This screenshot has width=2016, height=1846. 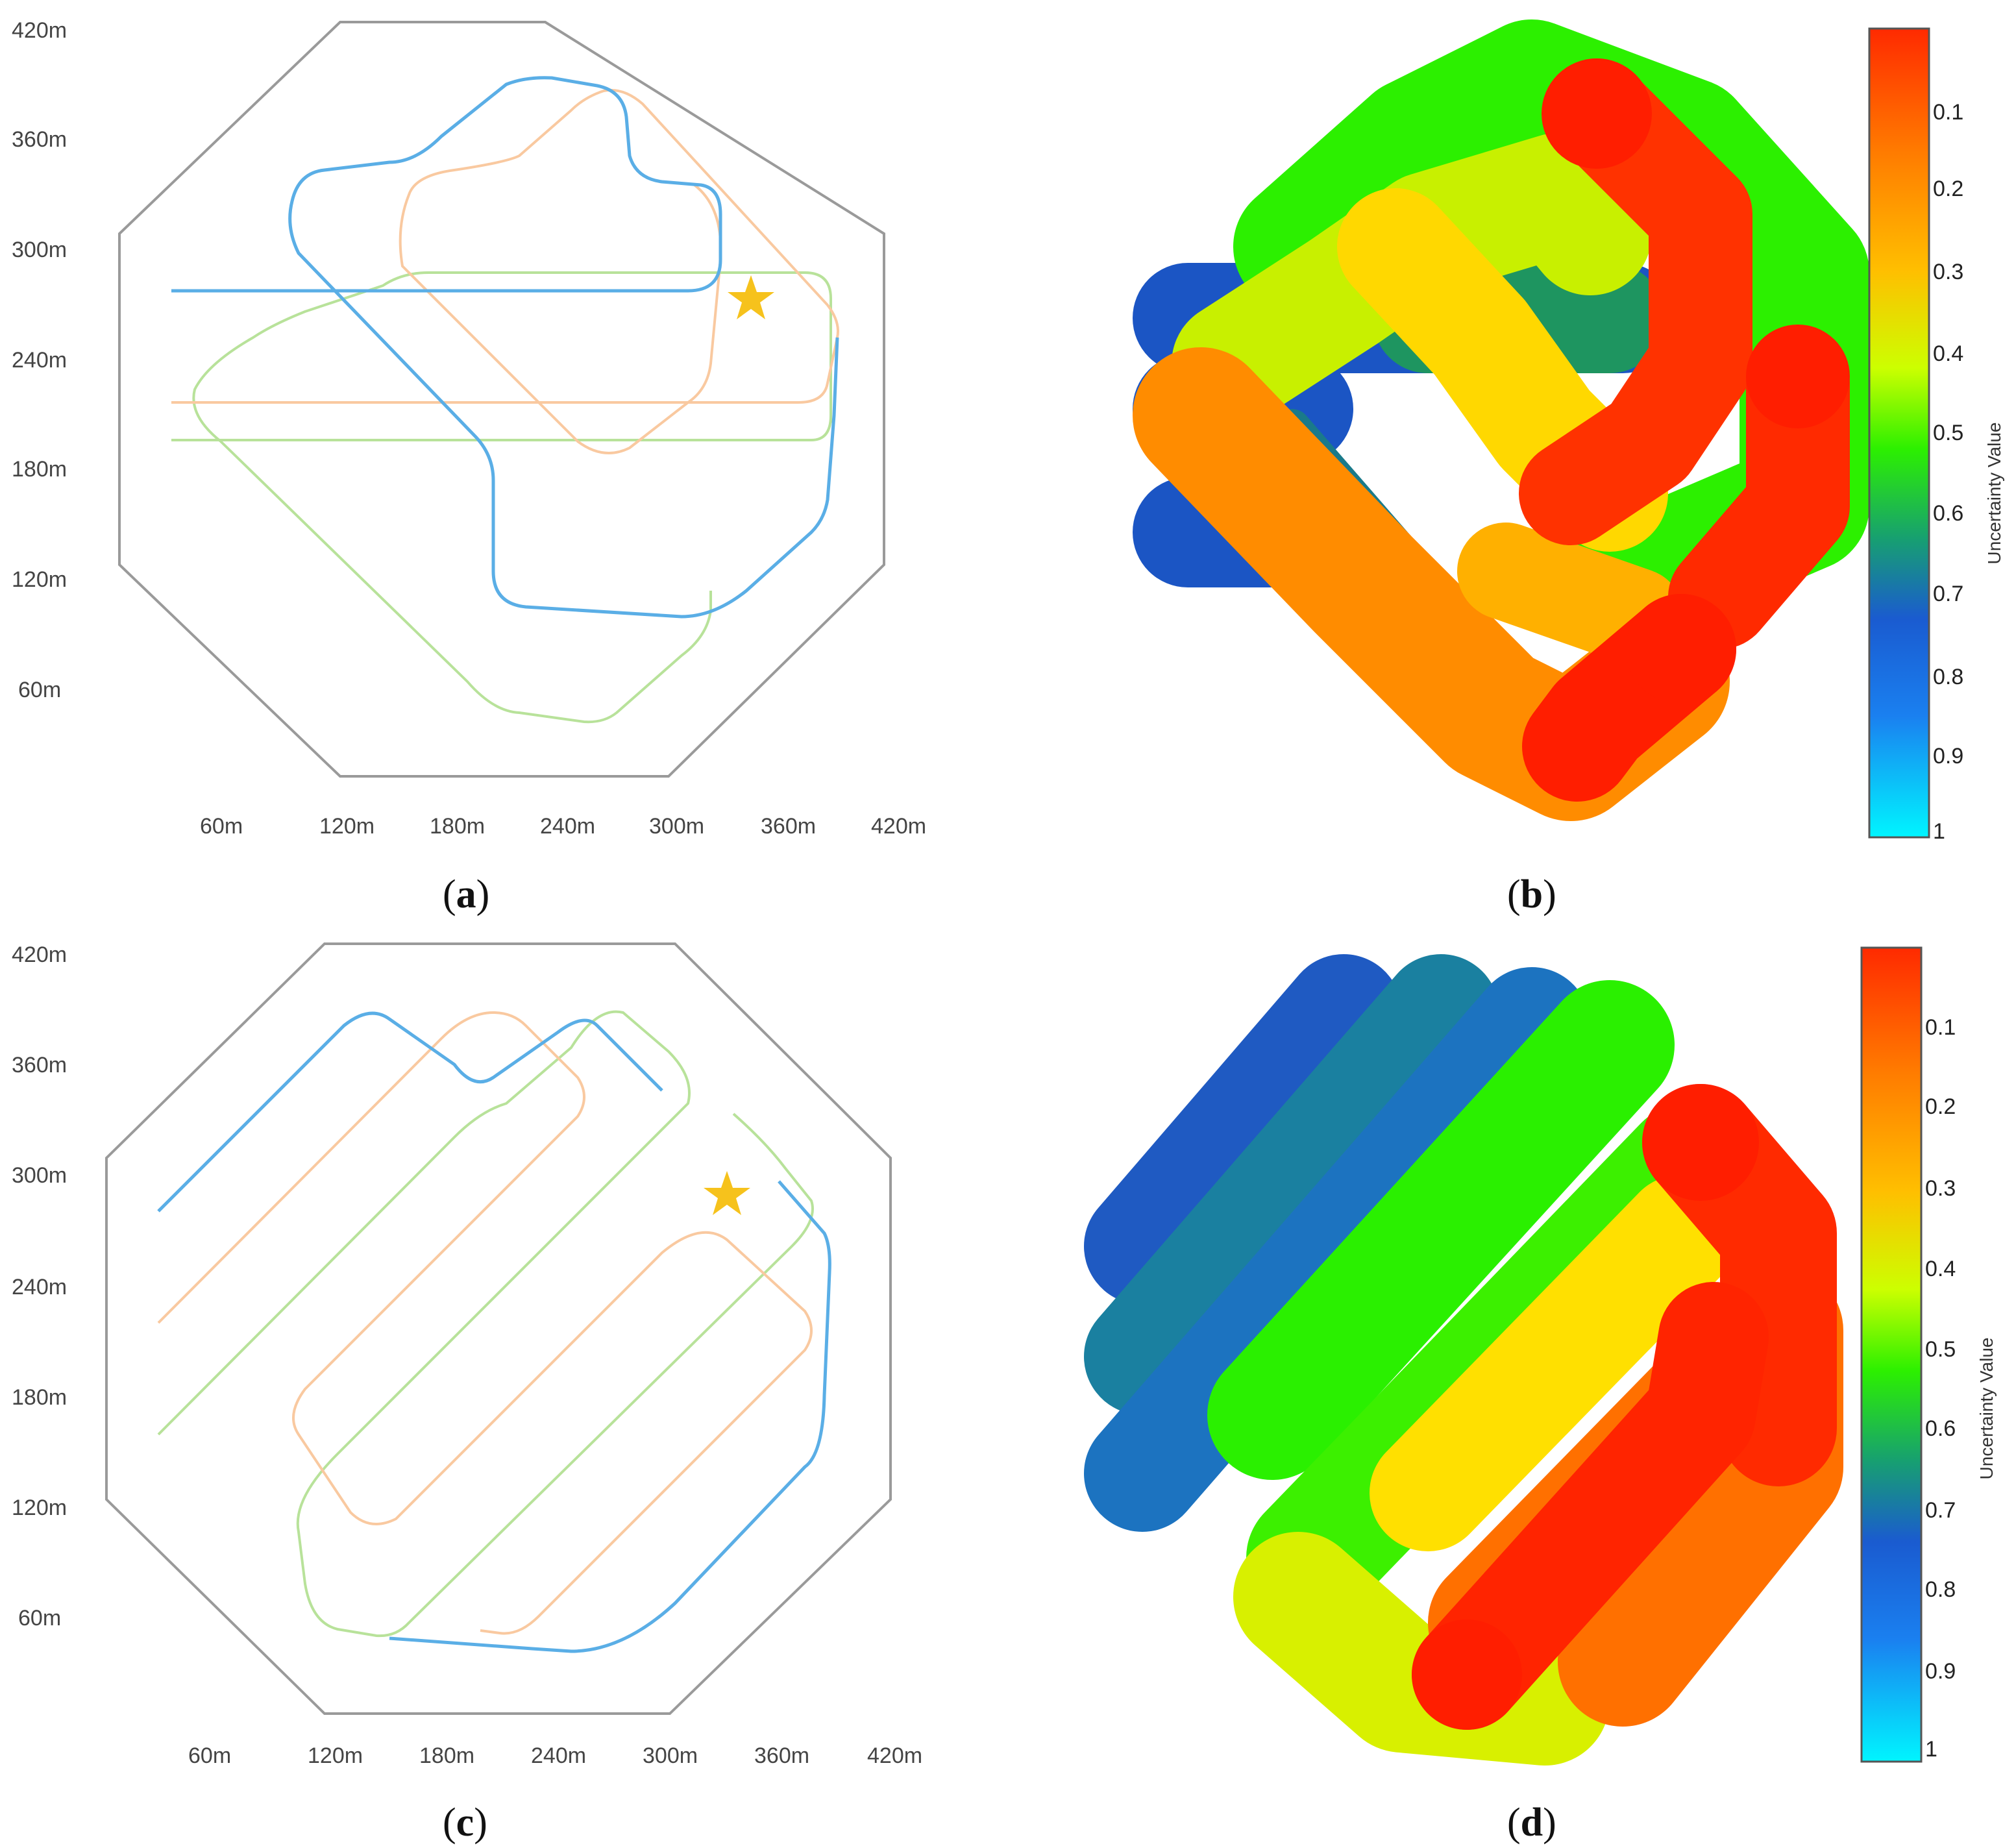 I want to click on panel-caption: (b), so click(x=1532, y=895).